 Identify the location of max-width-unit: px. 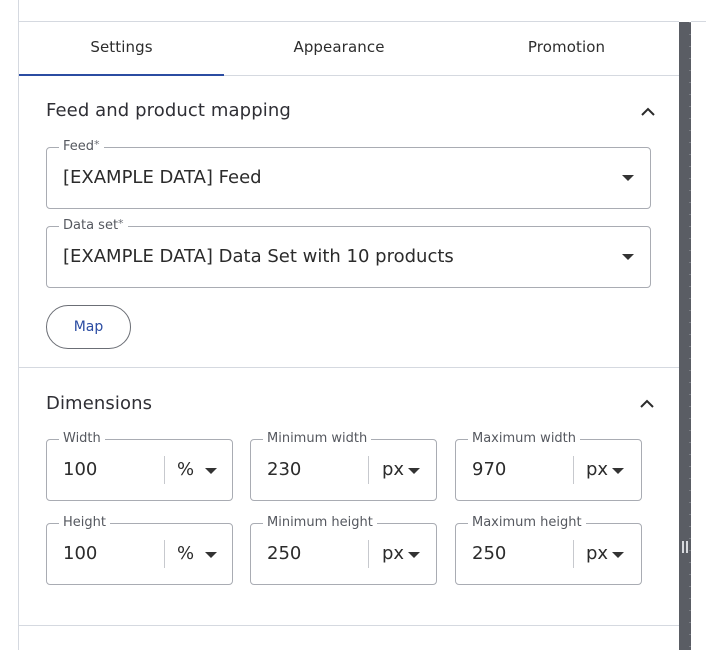
(597, 469).